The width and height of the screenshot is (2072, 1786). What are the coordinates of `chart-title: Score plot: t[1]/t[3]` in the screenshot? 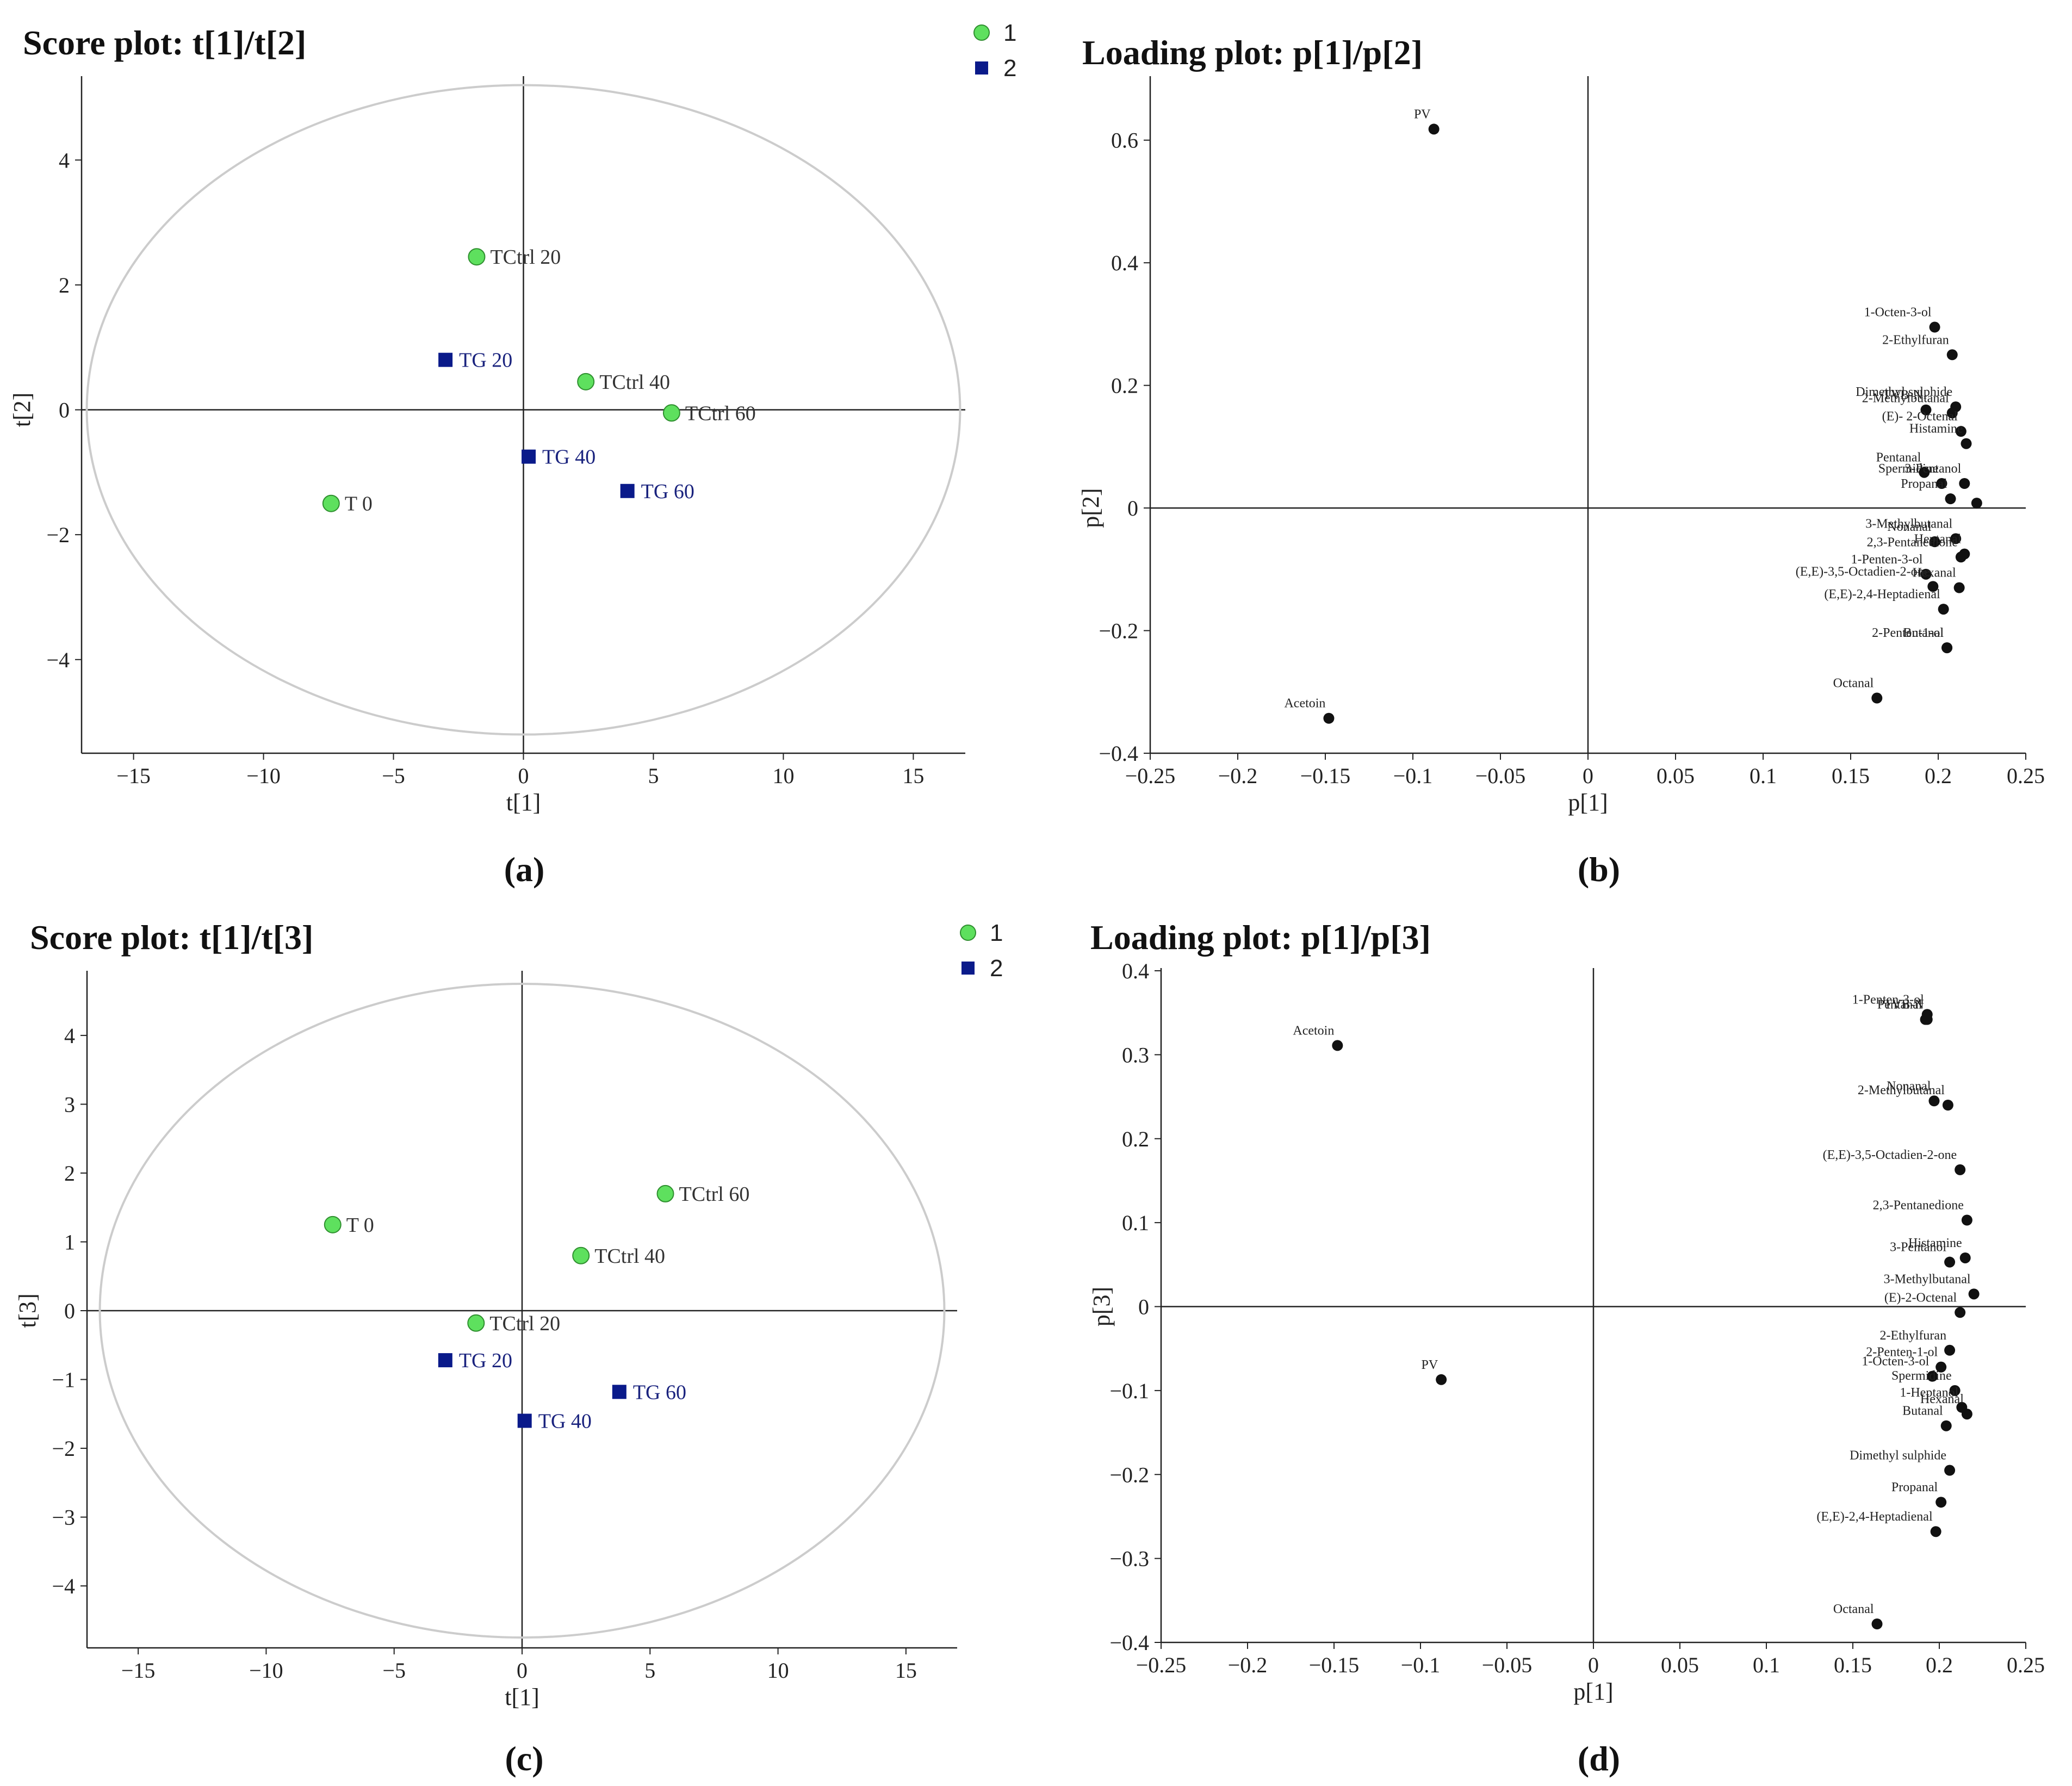 It's located at (172, 937).